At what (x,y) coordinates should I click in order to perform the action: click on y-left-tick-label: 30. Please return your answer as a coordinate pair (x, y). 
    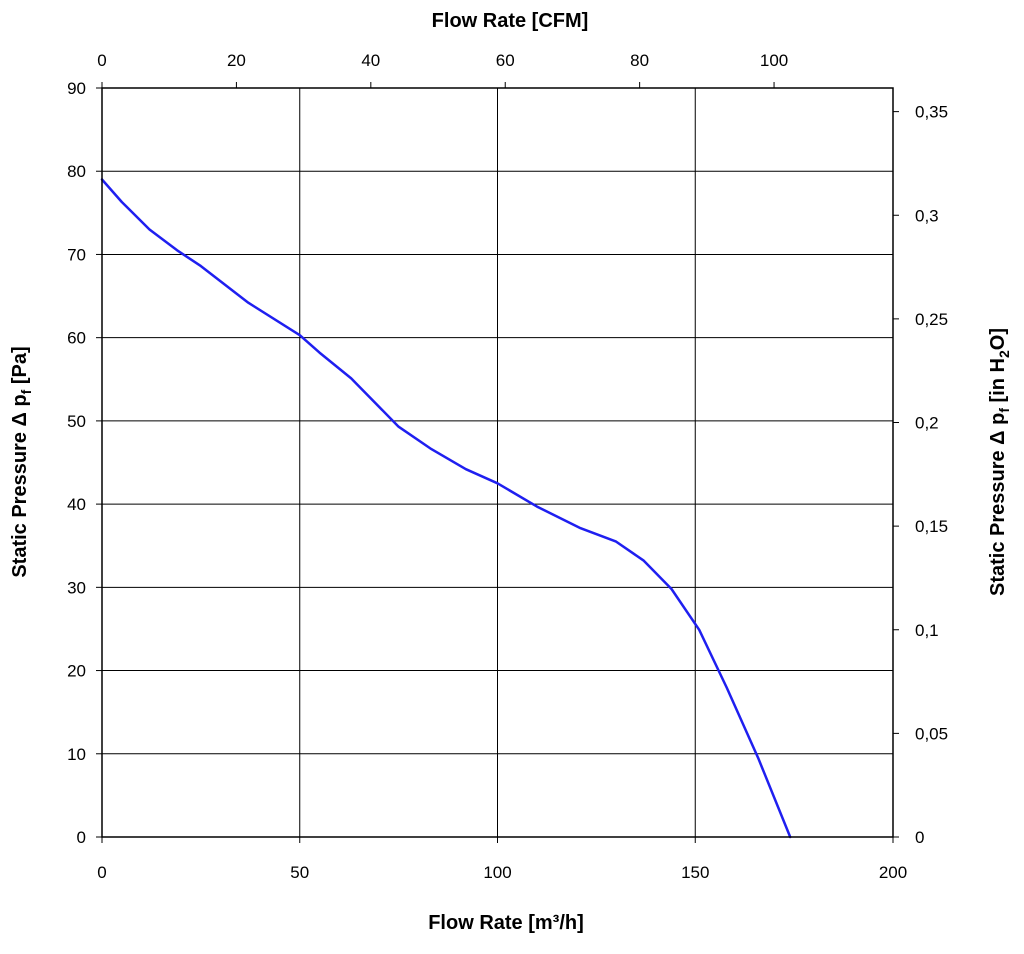
    Looking at the image, I should click on (76, 587).